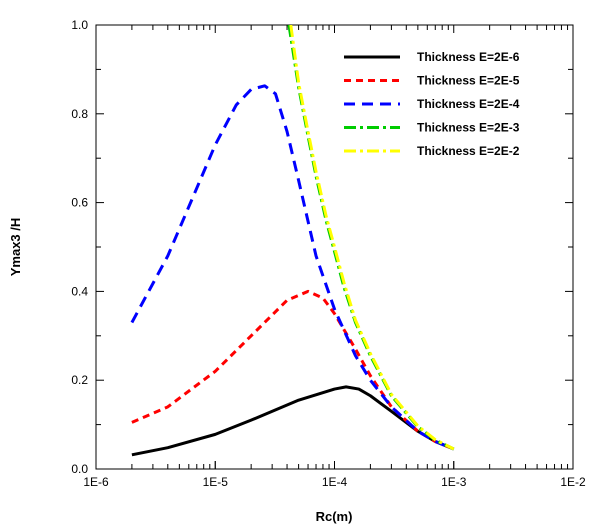 The height and width of the screenshot is (524, 590). What do you see at coordinates (573, 482) in the screenshot?
I see `x-tick-label: 1E-2` at bounding box center [573, 482].